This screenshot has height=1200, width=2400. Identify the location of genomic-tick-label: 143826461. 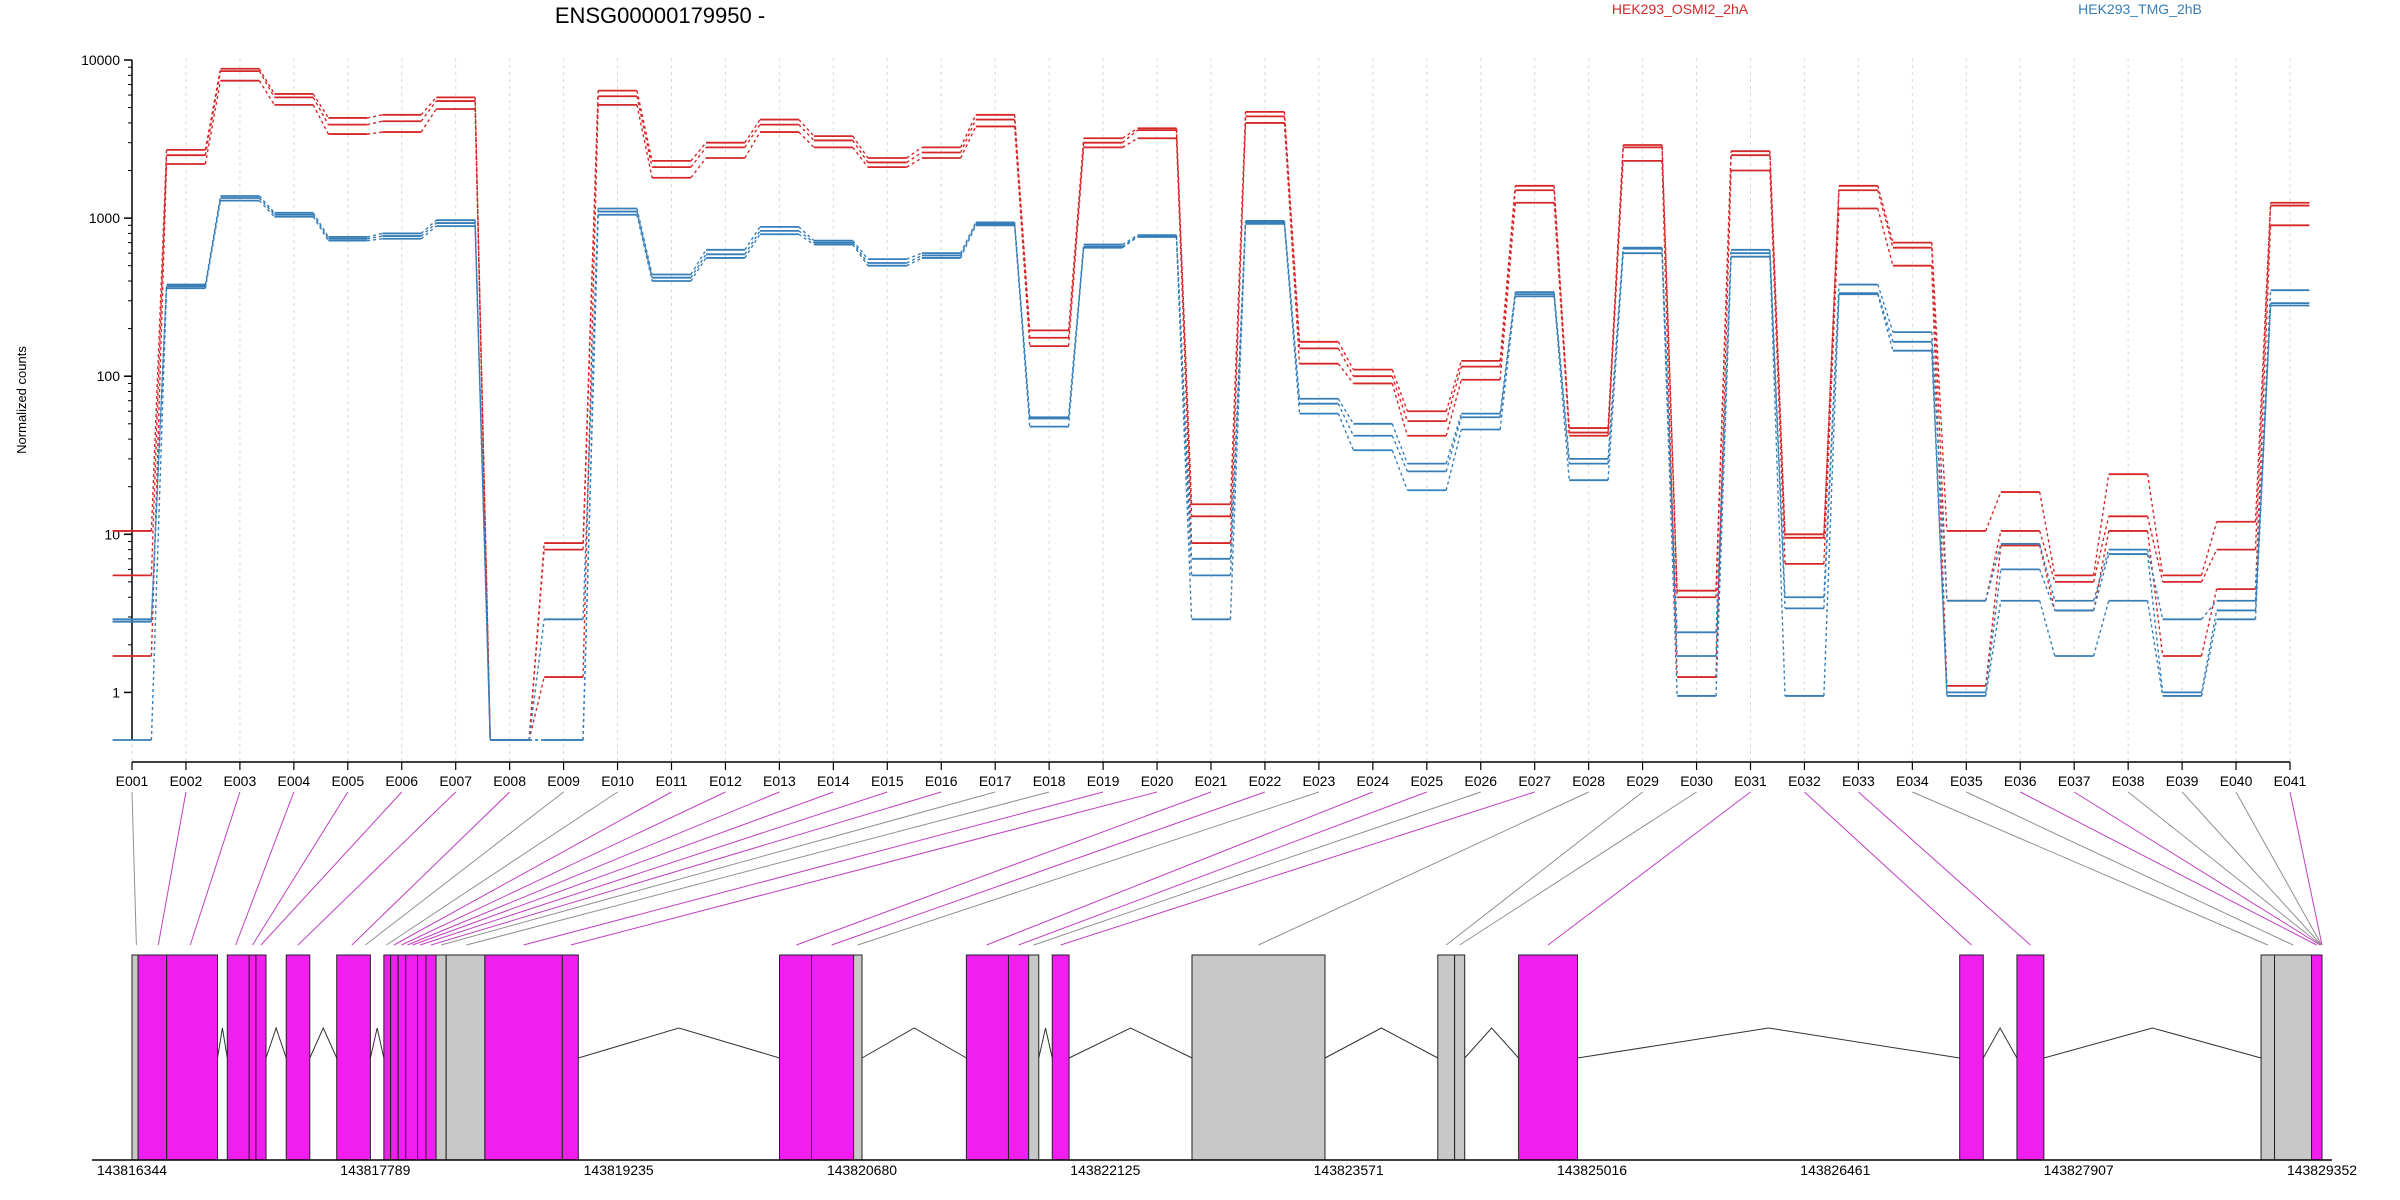
(1835, 1170).